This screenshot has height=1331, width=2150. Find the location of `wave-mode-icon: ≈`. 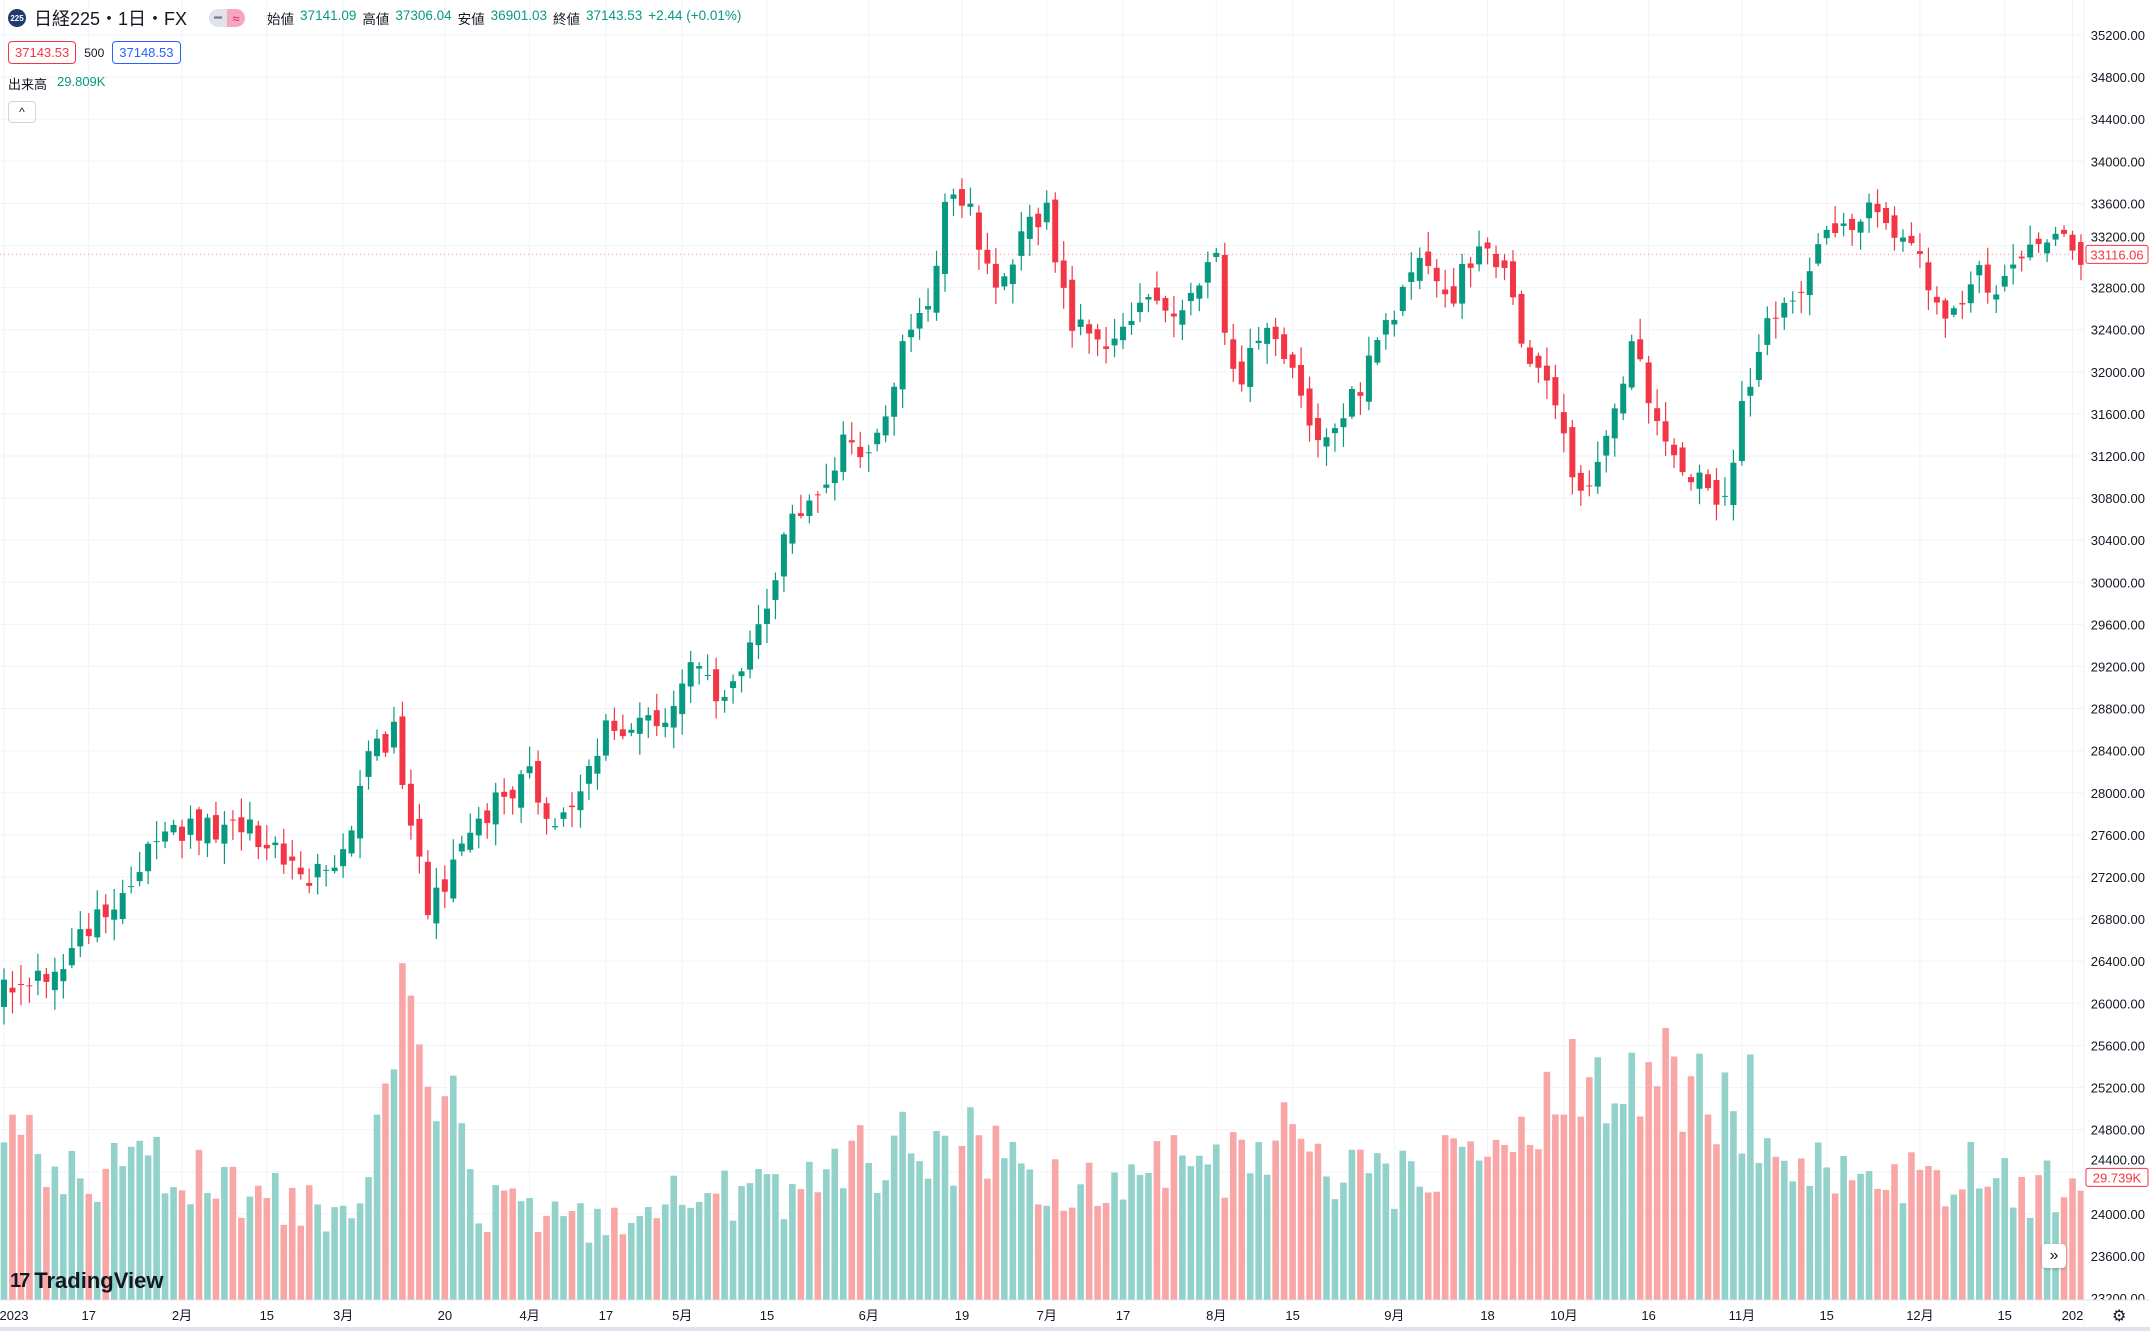

wave-mode-icon: ≈ is located at coordinates (236, 18).